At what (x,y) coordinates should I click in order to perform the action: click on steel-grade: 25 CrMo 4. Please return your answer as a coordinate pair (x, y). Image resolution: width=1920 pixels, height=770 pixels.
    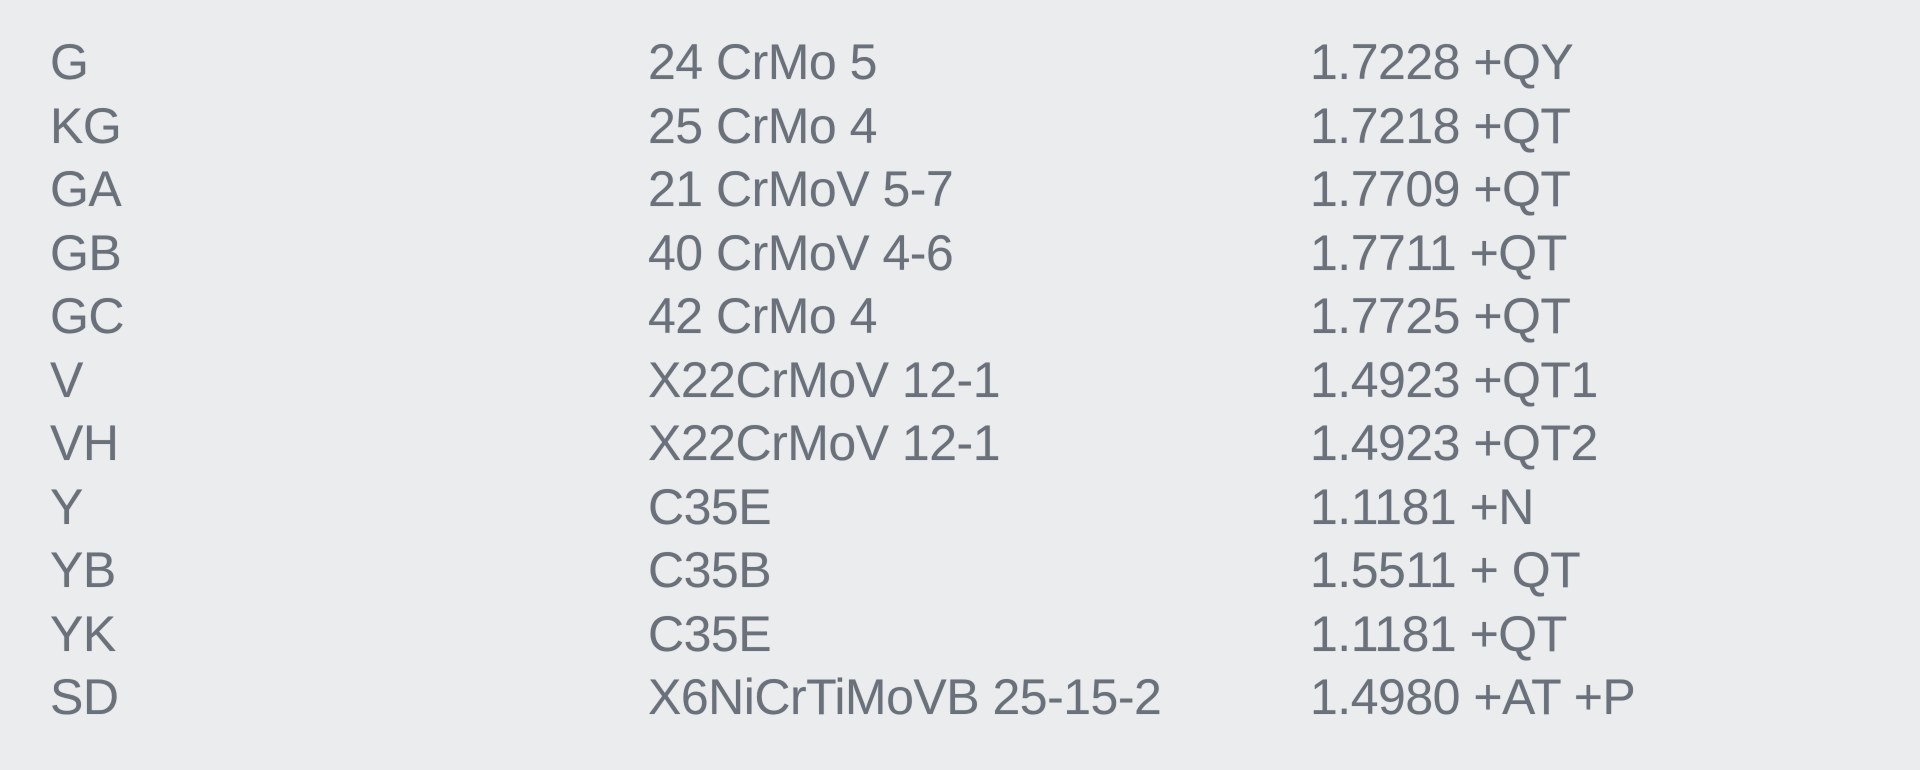
    Looking at the image, I should click on (762, 125).